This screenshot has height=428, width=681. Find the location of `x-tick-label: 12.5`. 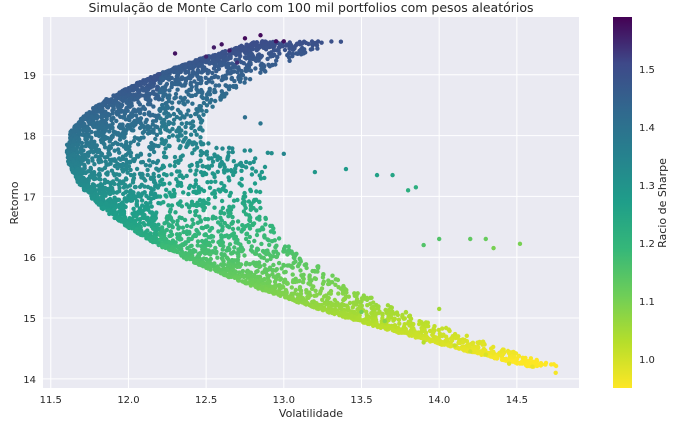

x-tick-label: 12.5 is located at coordinates (206, 400).